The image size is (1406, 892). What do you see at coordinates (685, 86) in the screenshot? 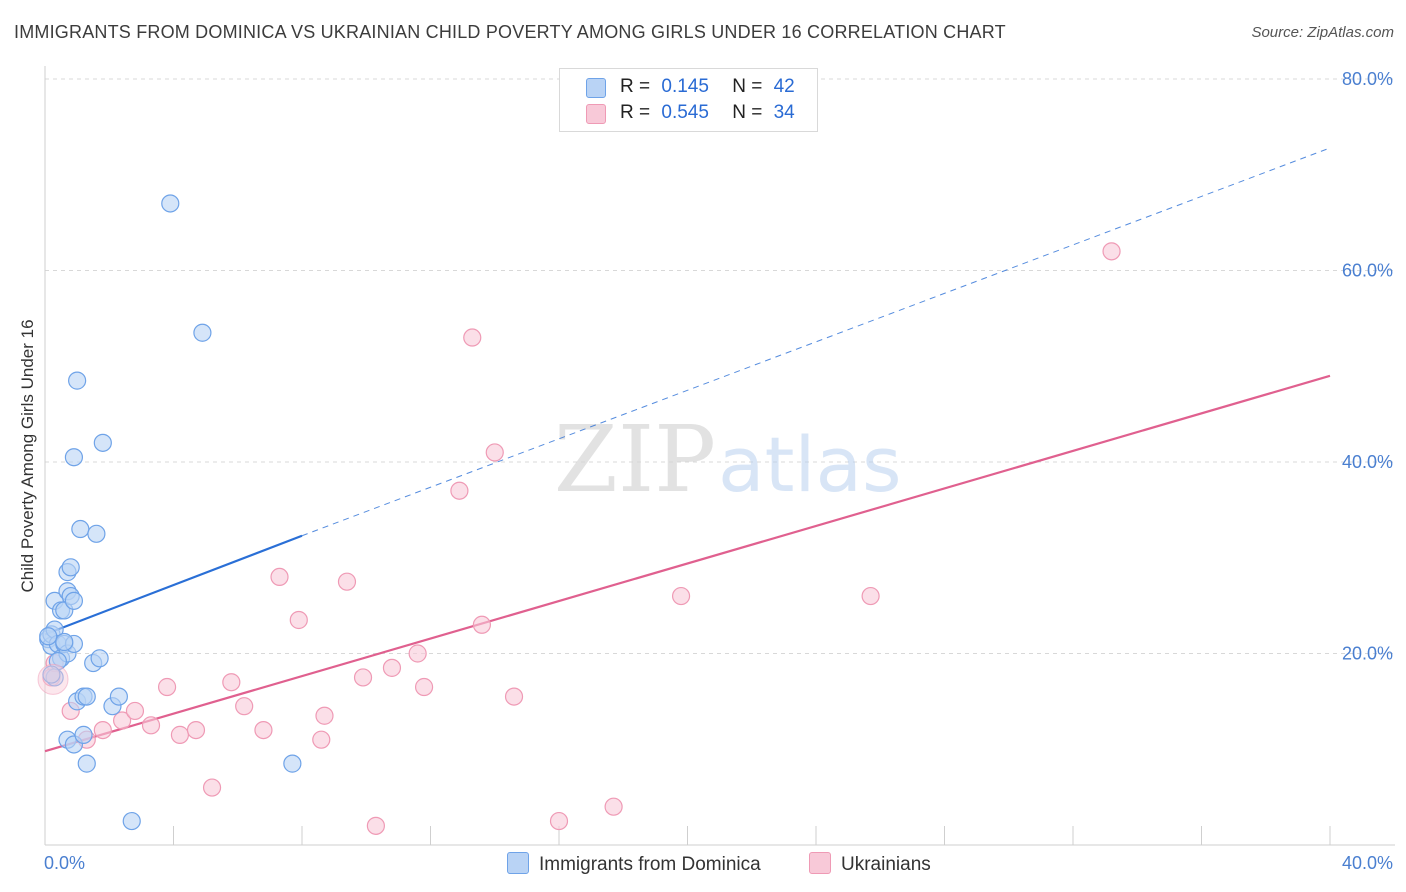
I see `legend-r-value: 0.145` at bounding box center [685, 86].